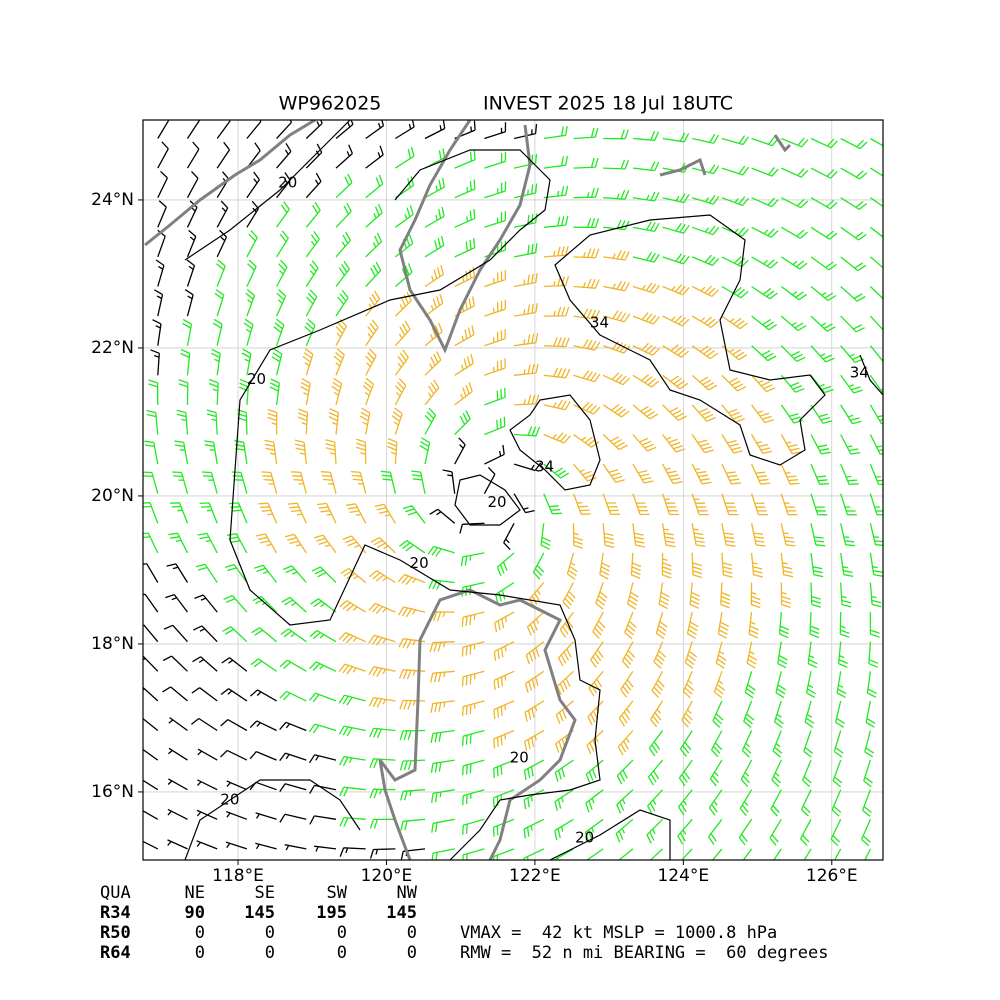 This screenshot has height=1000, width=1000. What do you see at coordinates (115, 953) in the screenshot?
I see `table-cell: R64` at bounding box center [115, 953].